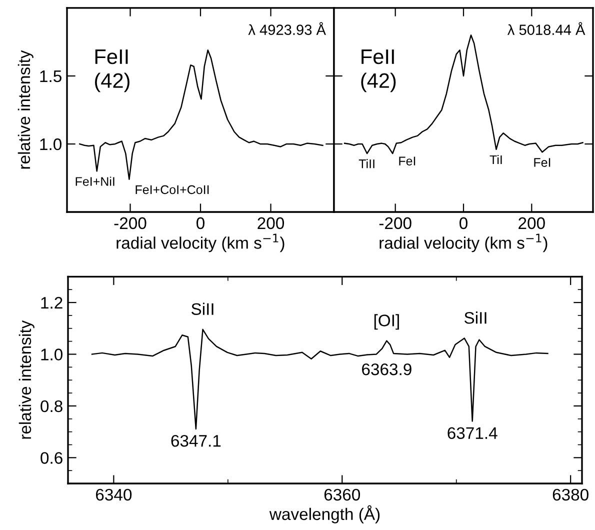 The height and width of the screenshot is (530, 595). Describe the element at coordinates (51, 76) in the screenshot. I see `y-tick-label: 1.5` at that location.